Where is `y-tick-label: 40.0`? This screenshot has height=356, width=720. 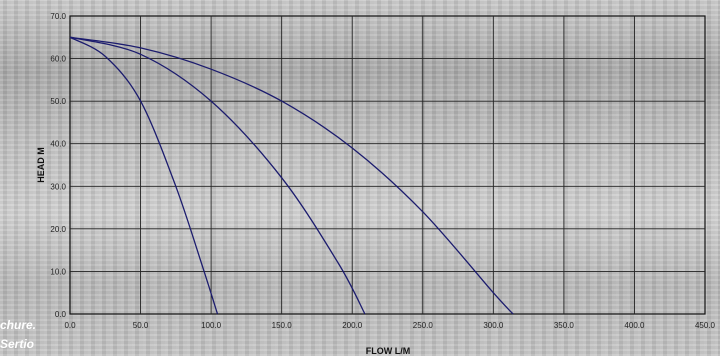
y-tick-label: 40.0 is located at coordinates (58, 144).